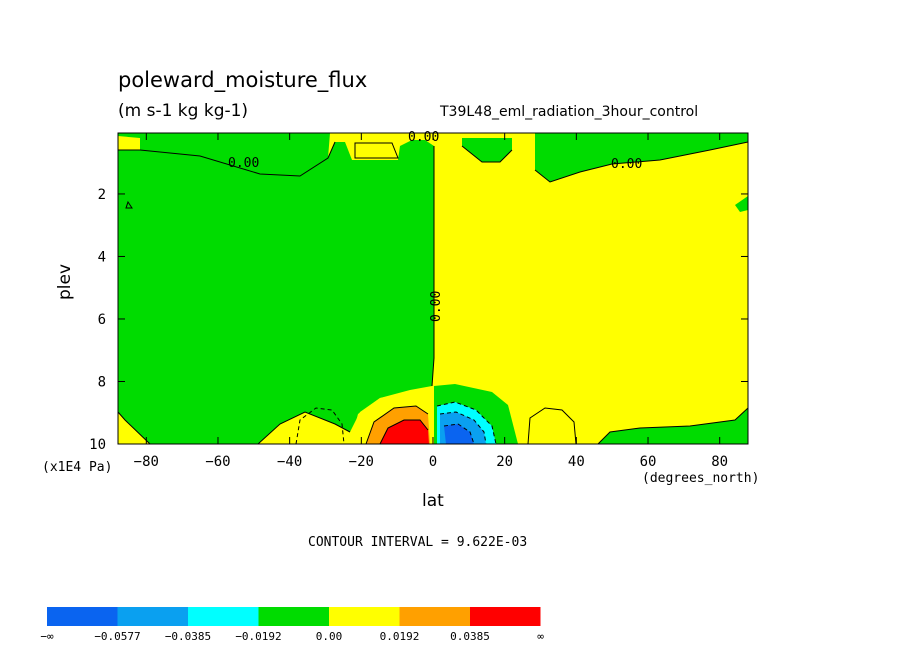 The image size is (904, 654). I want to click on x-tick-label: −20, so click(361, 462).